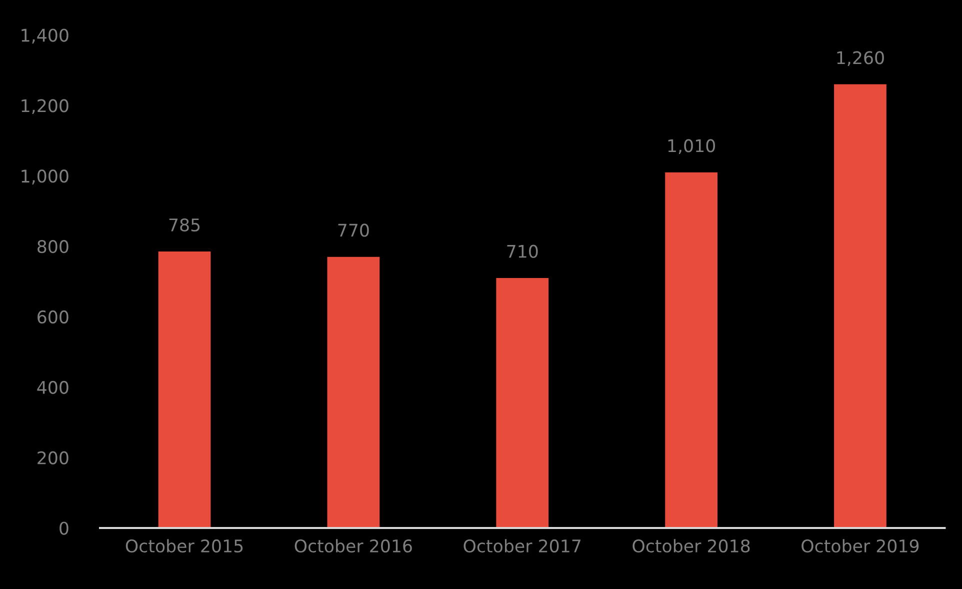 This screenshot has width=962, height=589. Describe the element at coordinates (860, 546) in the screenshot. I see `x-tick-label: October 2019` at that location.